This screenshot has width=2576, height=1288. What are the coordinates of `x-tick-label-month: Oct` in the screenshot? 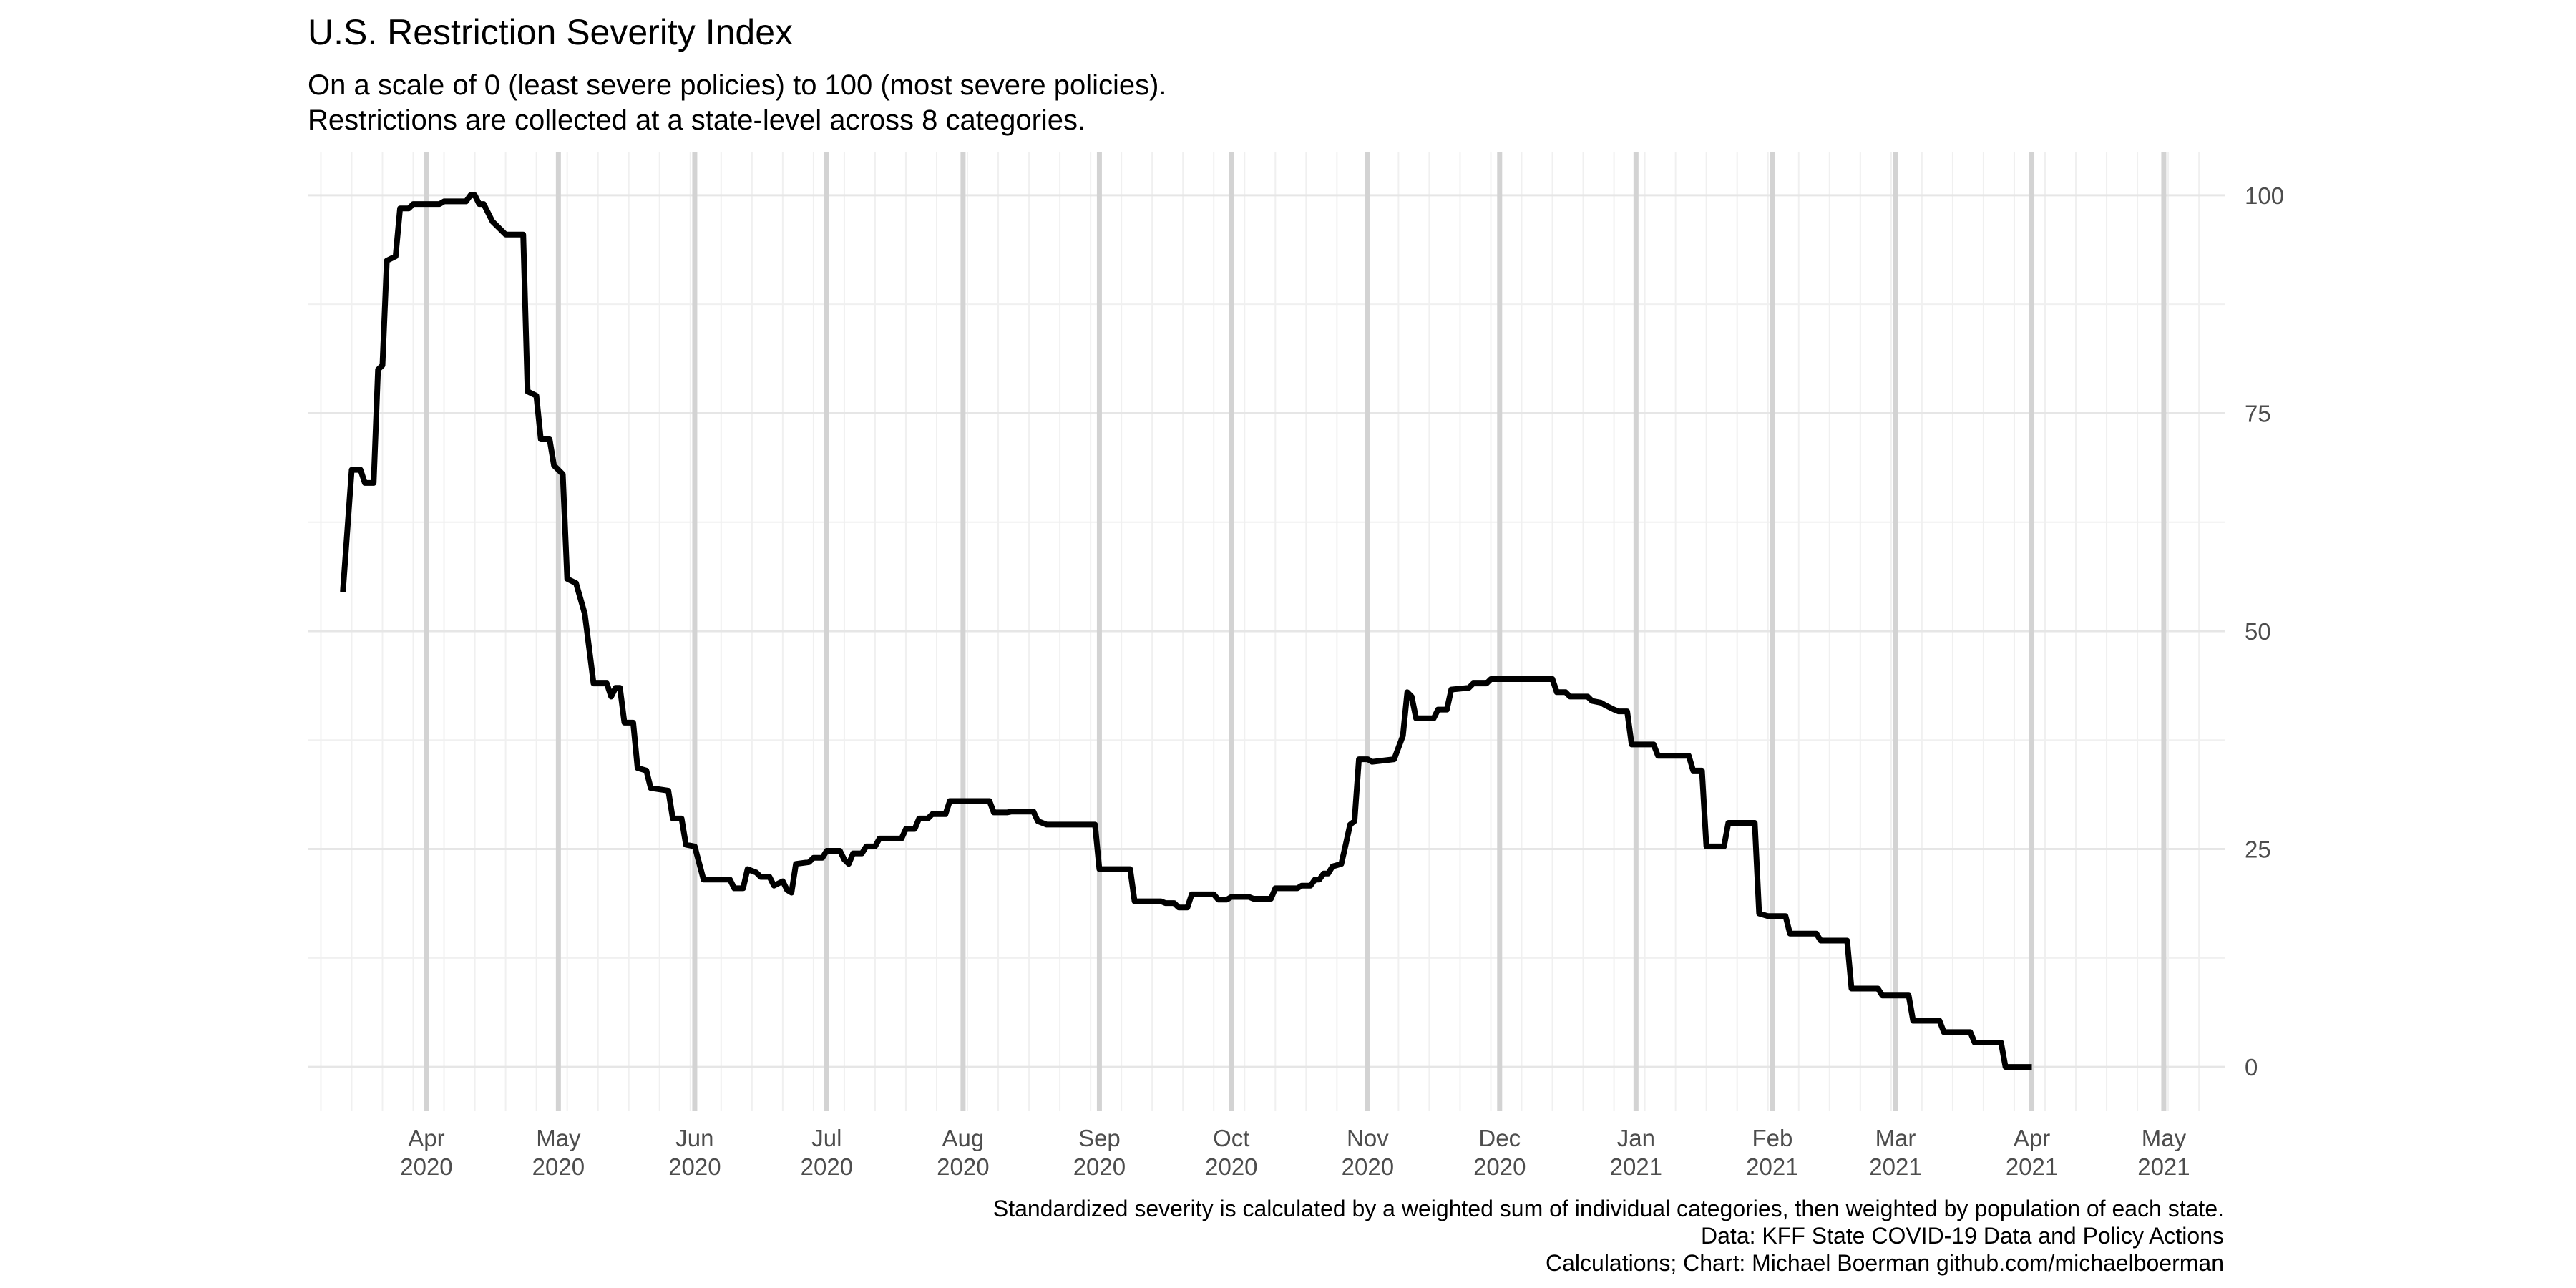 It's located at (1231, 1138).